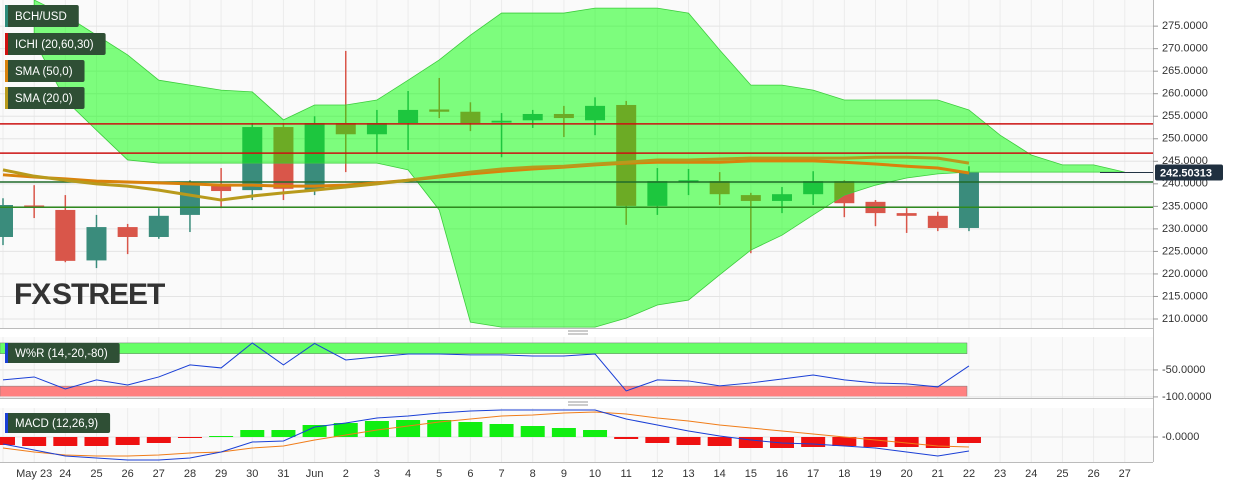  Describe the element at coordinates (595, 474) in the screenshot. I see `x-tick-label: 10` at that location.